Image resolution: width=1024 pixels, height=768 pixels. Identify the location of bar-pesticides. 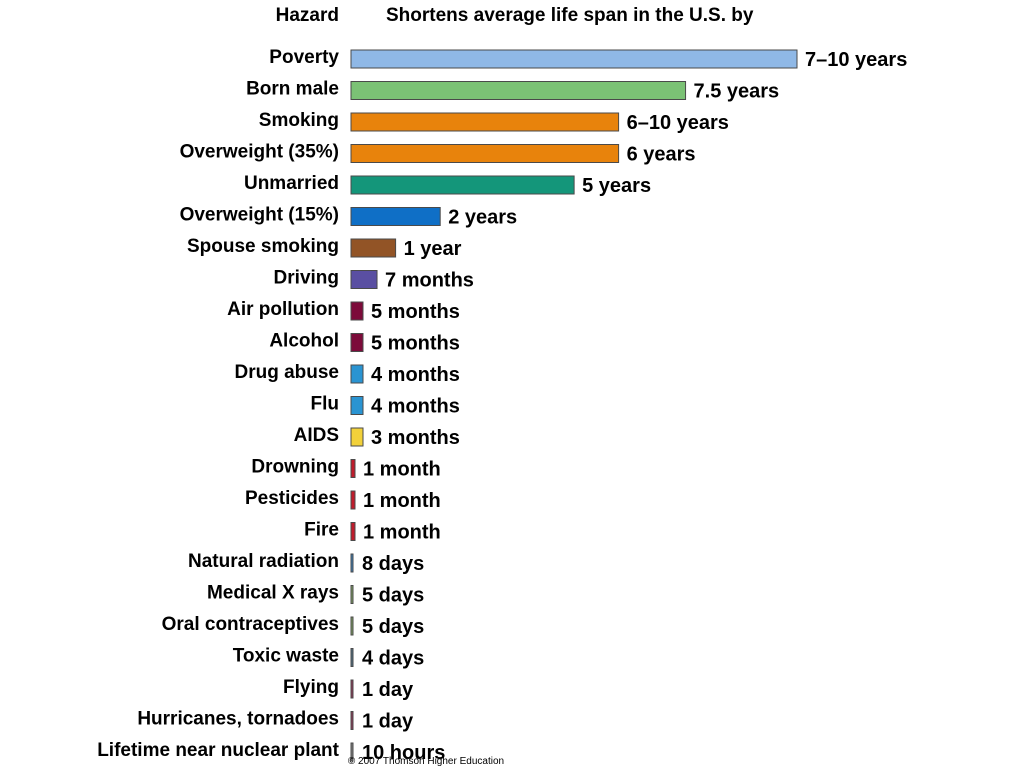
(353, 500).